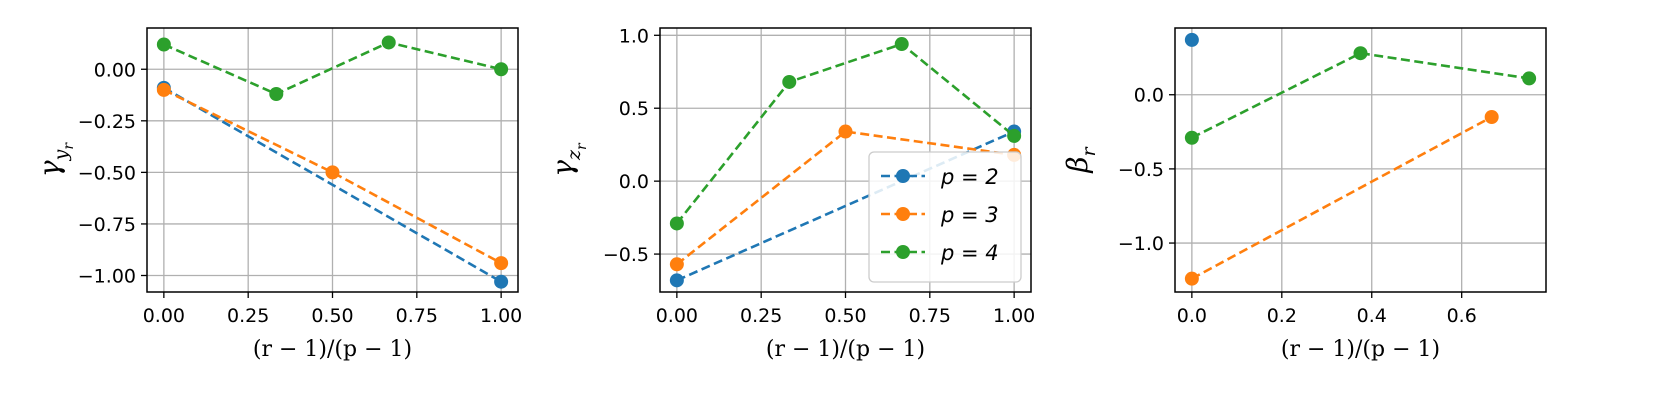  I want to click on y-tick-label: 0.00, so click(115, 70).